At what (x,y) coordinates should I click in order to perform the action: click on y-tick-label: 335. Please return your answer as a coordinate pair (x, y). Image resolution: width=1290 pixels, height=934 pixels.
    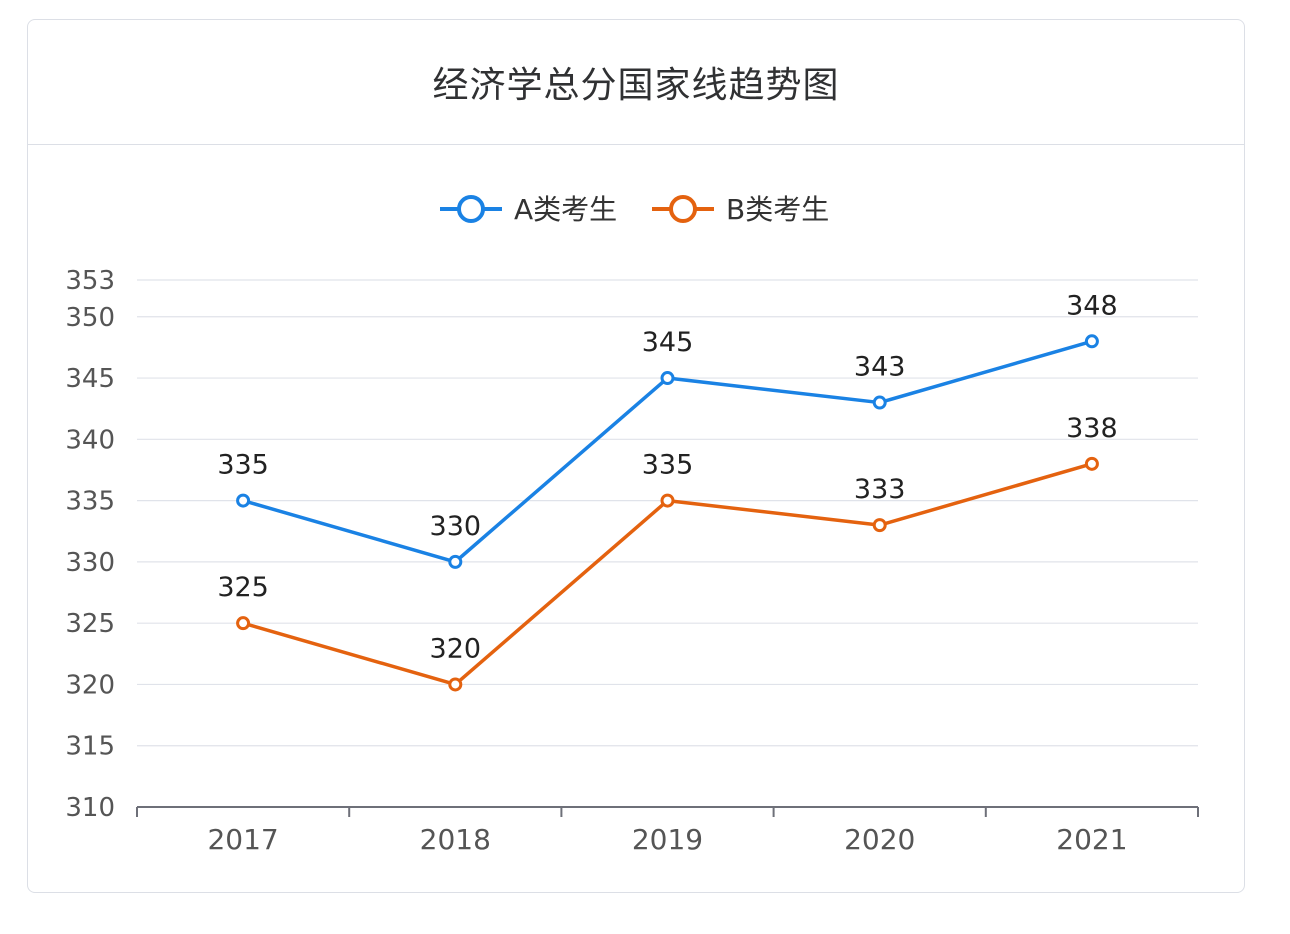
    Looking at the image, I should click on (90, 502).